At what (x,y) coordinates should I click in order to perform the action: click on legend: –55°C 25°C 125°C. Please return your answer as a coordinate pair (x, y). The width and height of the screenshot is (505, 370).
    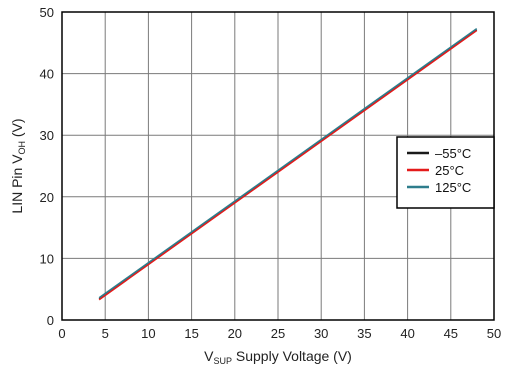
    Looking at the image, I should click on (445, 172).